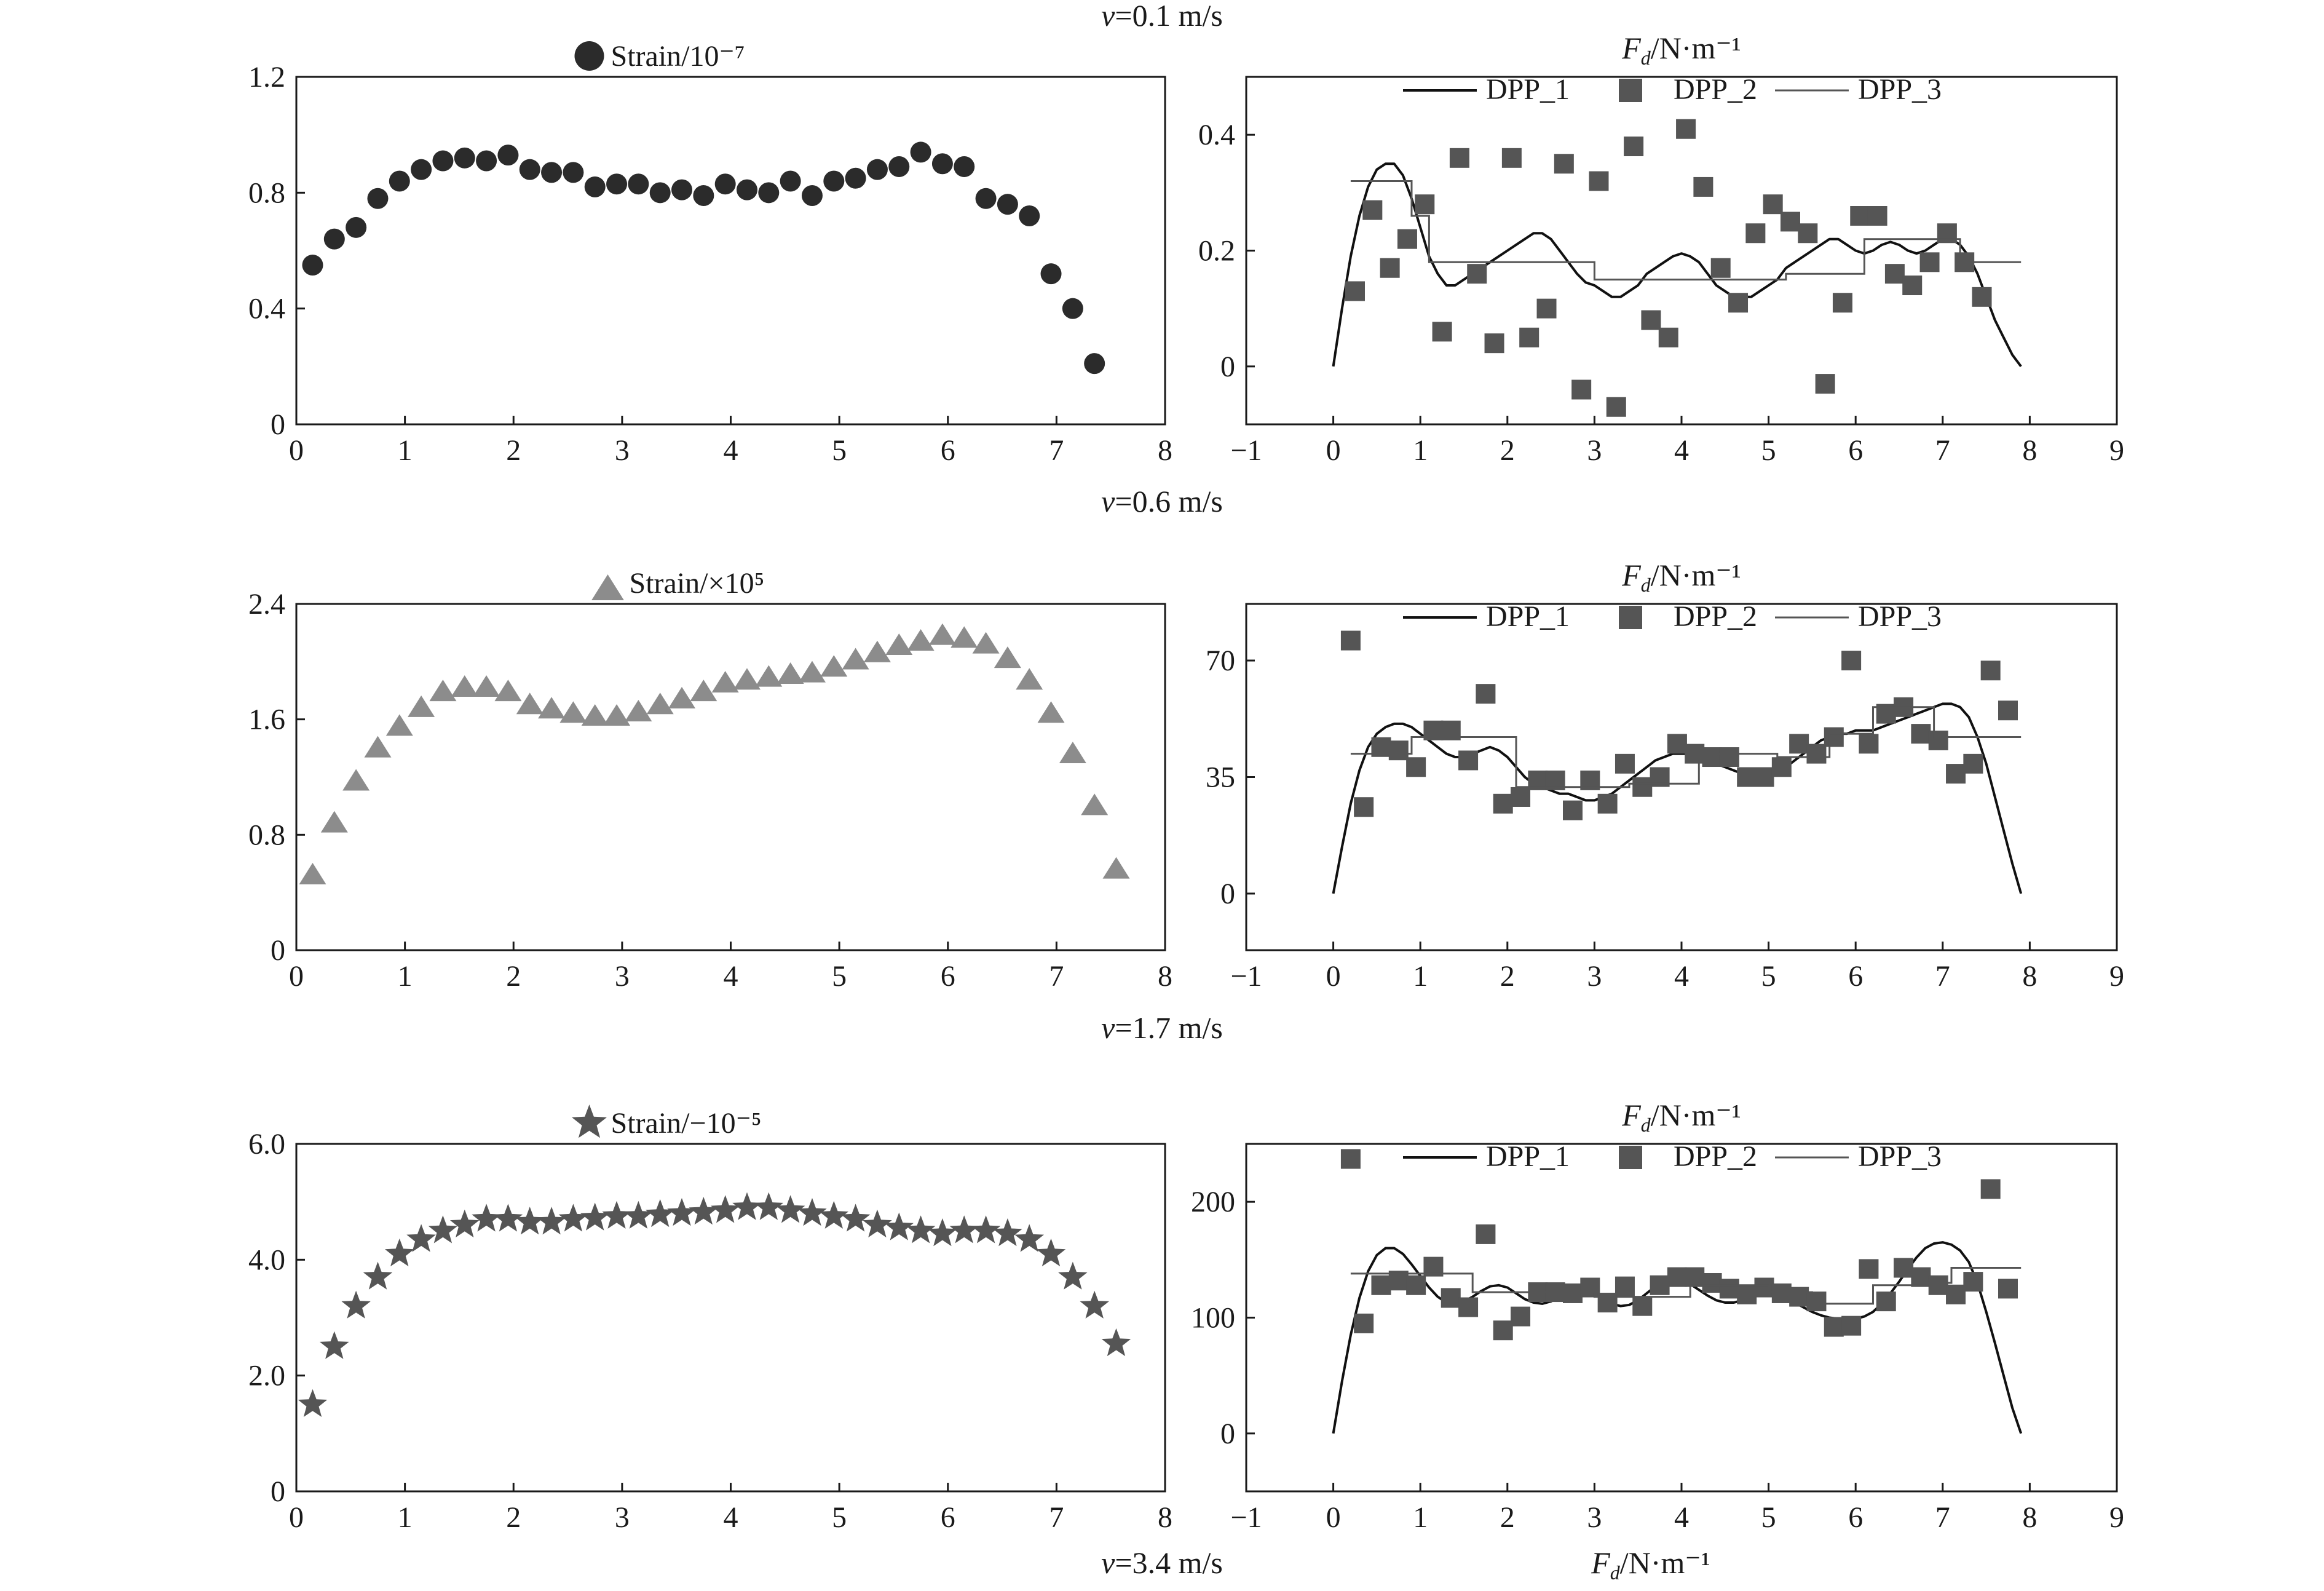 The image size is (2324, 1591). I want to click on title-marker, so click(607, 587).